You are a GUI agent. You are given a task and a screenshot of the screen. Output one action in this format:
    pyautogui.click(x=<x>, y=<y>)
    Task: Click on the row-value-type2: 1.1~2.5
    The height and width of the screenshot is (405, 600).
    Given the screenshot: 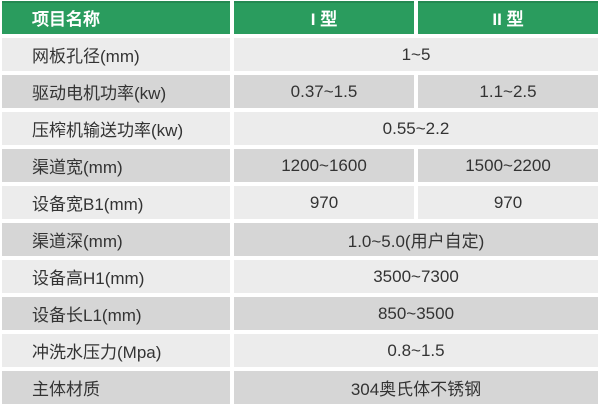 What is the action you would take?
    pyautogui.click(x=508, y=91)
    